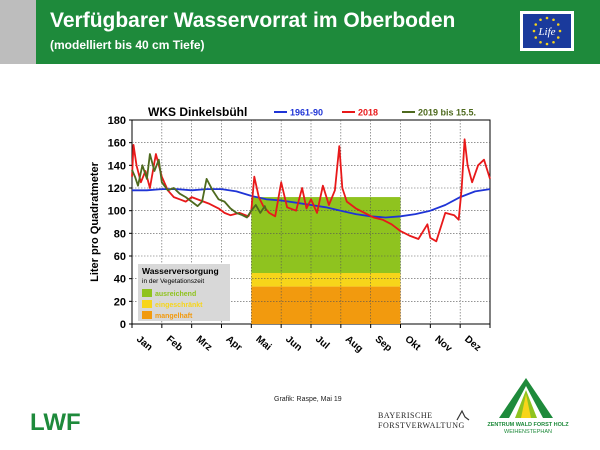  What do you see at coordinates (234, 344) in the screenshot?
I see `x-tick-label: Apr` at bounding box center [234, 344].